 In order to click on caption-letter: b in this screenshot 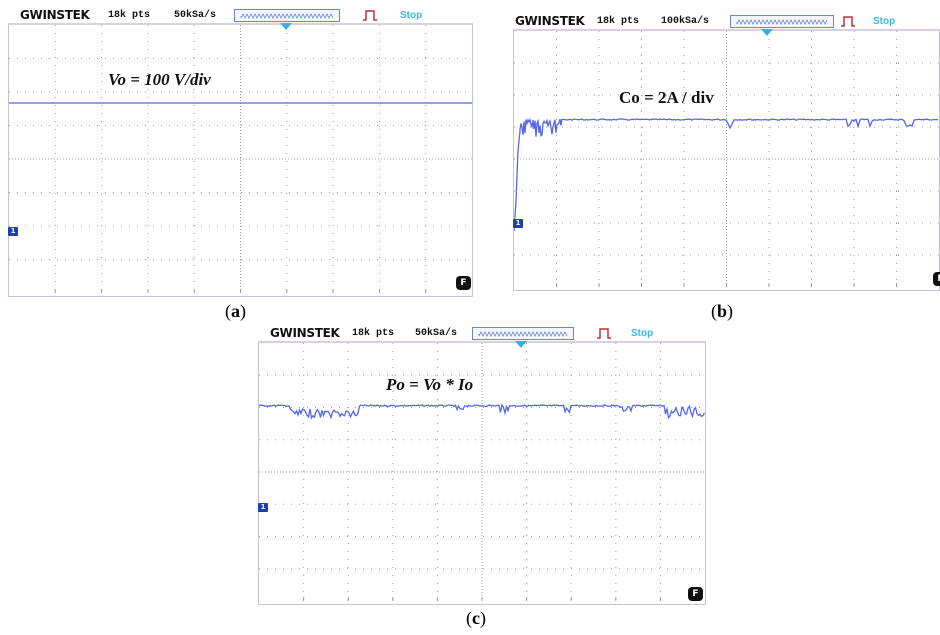, I will do `click(722, 311)`.